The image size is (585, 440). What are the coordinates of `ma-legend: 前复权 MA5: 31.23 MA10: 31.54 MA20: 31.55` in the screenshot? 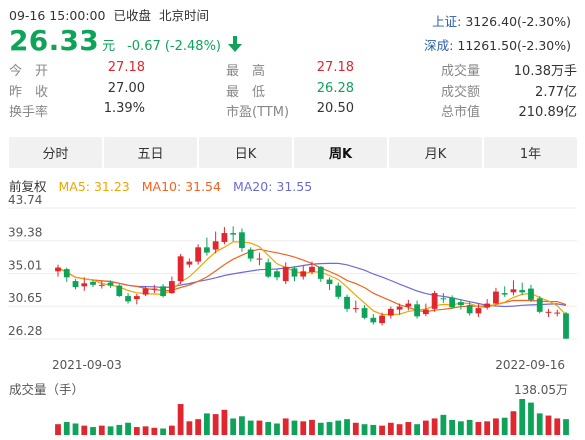 It's located at (164, 185).